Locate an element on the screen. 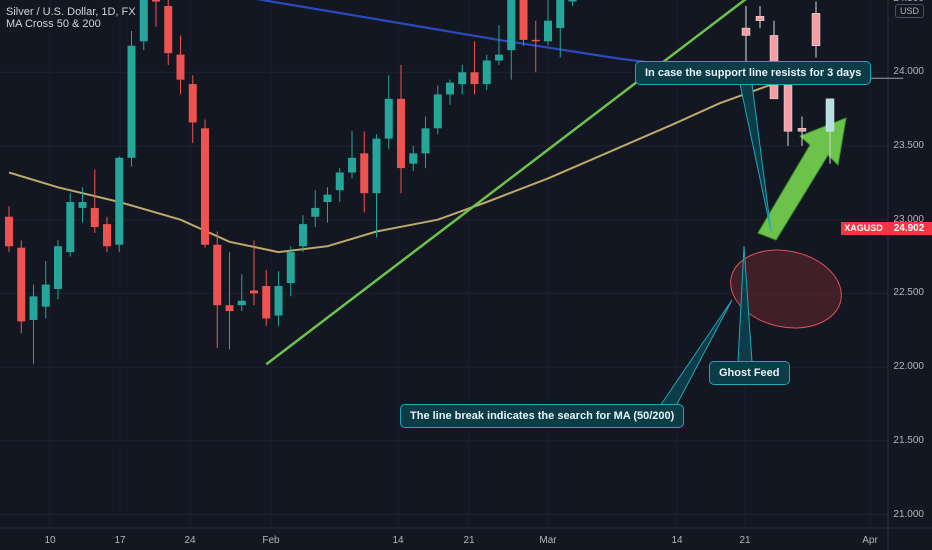 The height and width of the screenshot is (550, 932). last-price-tag: 24.902 is located at coordinates (909, 228).